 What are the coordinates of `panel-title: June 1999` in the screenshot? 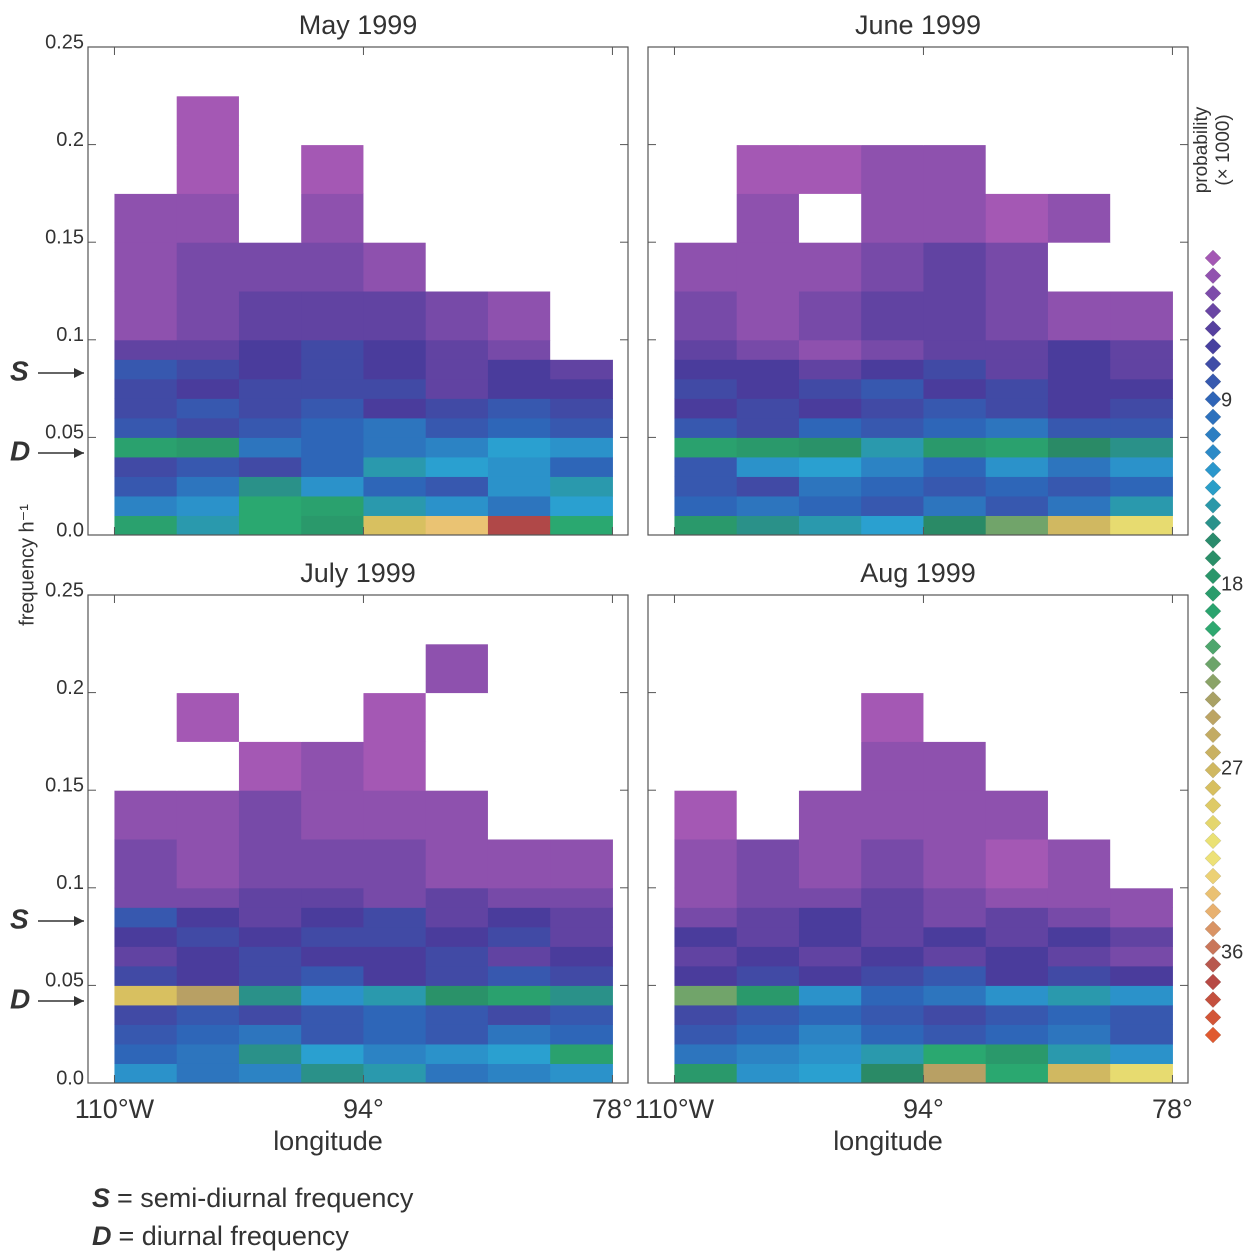 It's located at (918, 25).